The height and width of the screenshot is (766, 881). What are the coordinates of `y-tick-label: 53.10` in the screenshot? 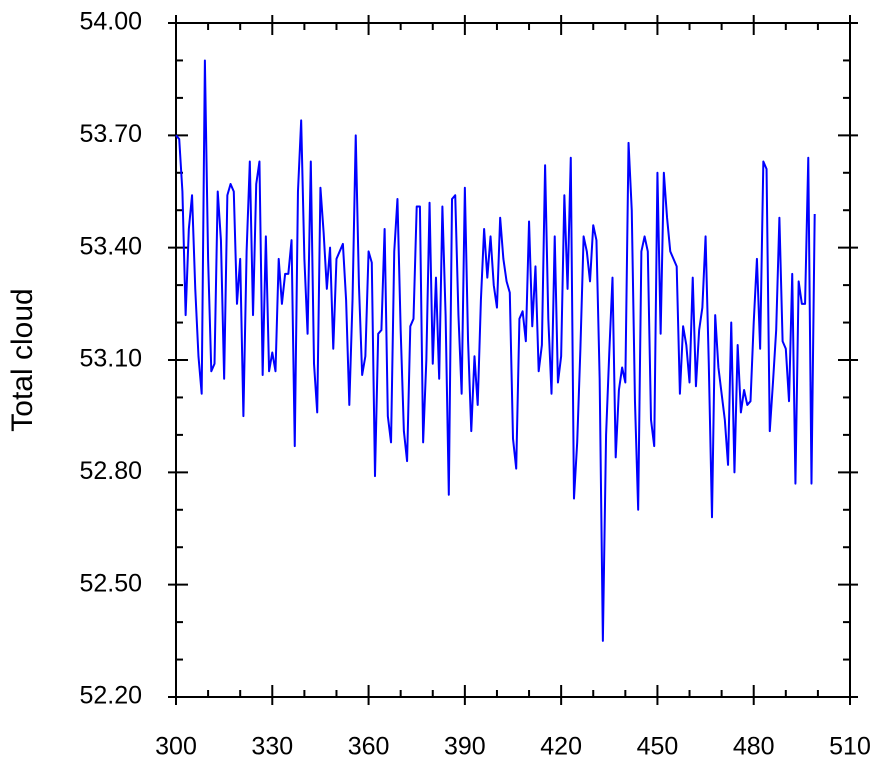 It's located at (110, 359).